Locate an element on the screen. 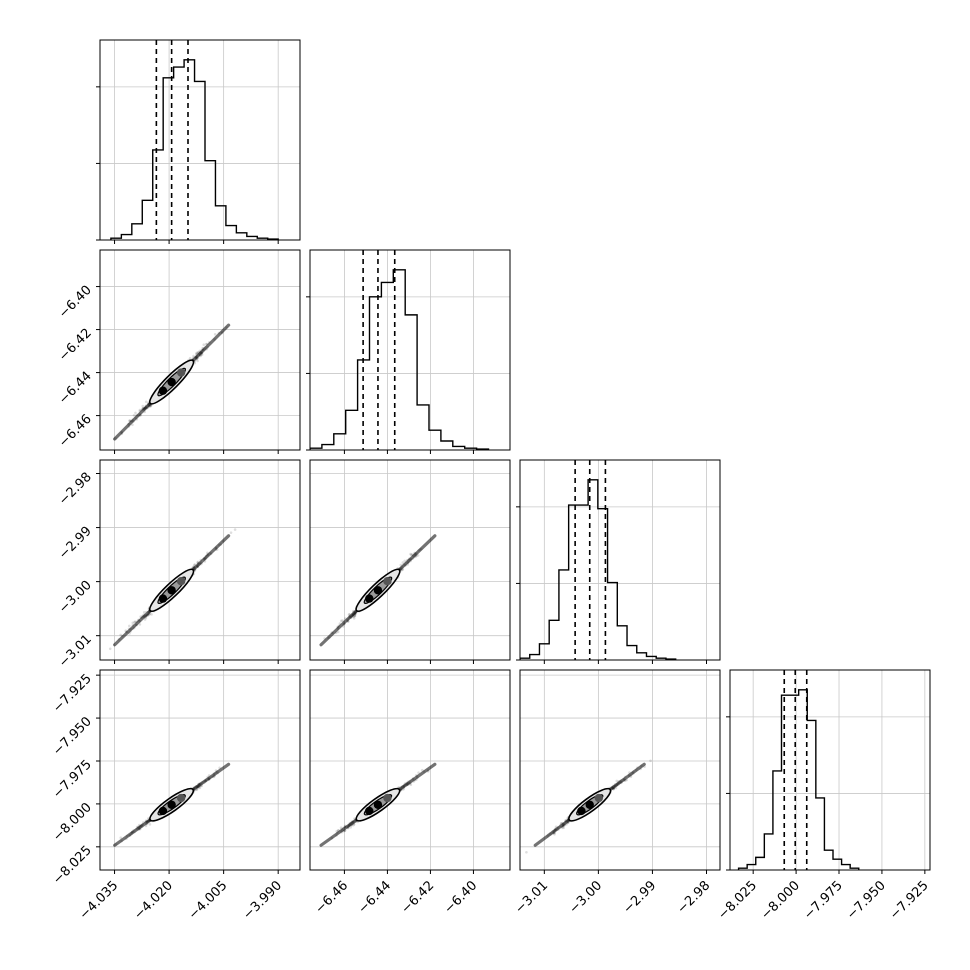  x-tick-label: −4.035 is located at coordinates (99, 900).